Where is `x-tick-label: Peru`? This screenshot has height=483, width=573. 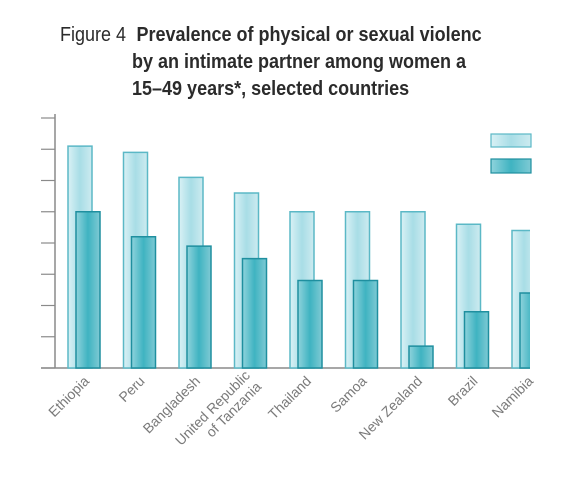
x-tick-label: Peru is located at coordinates (131, 389).